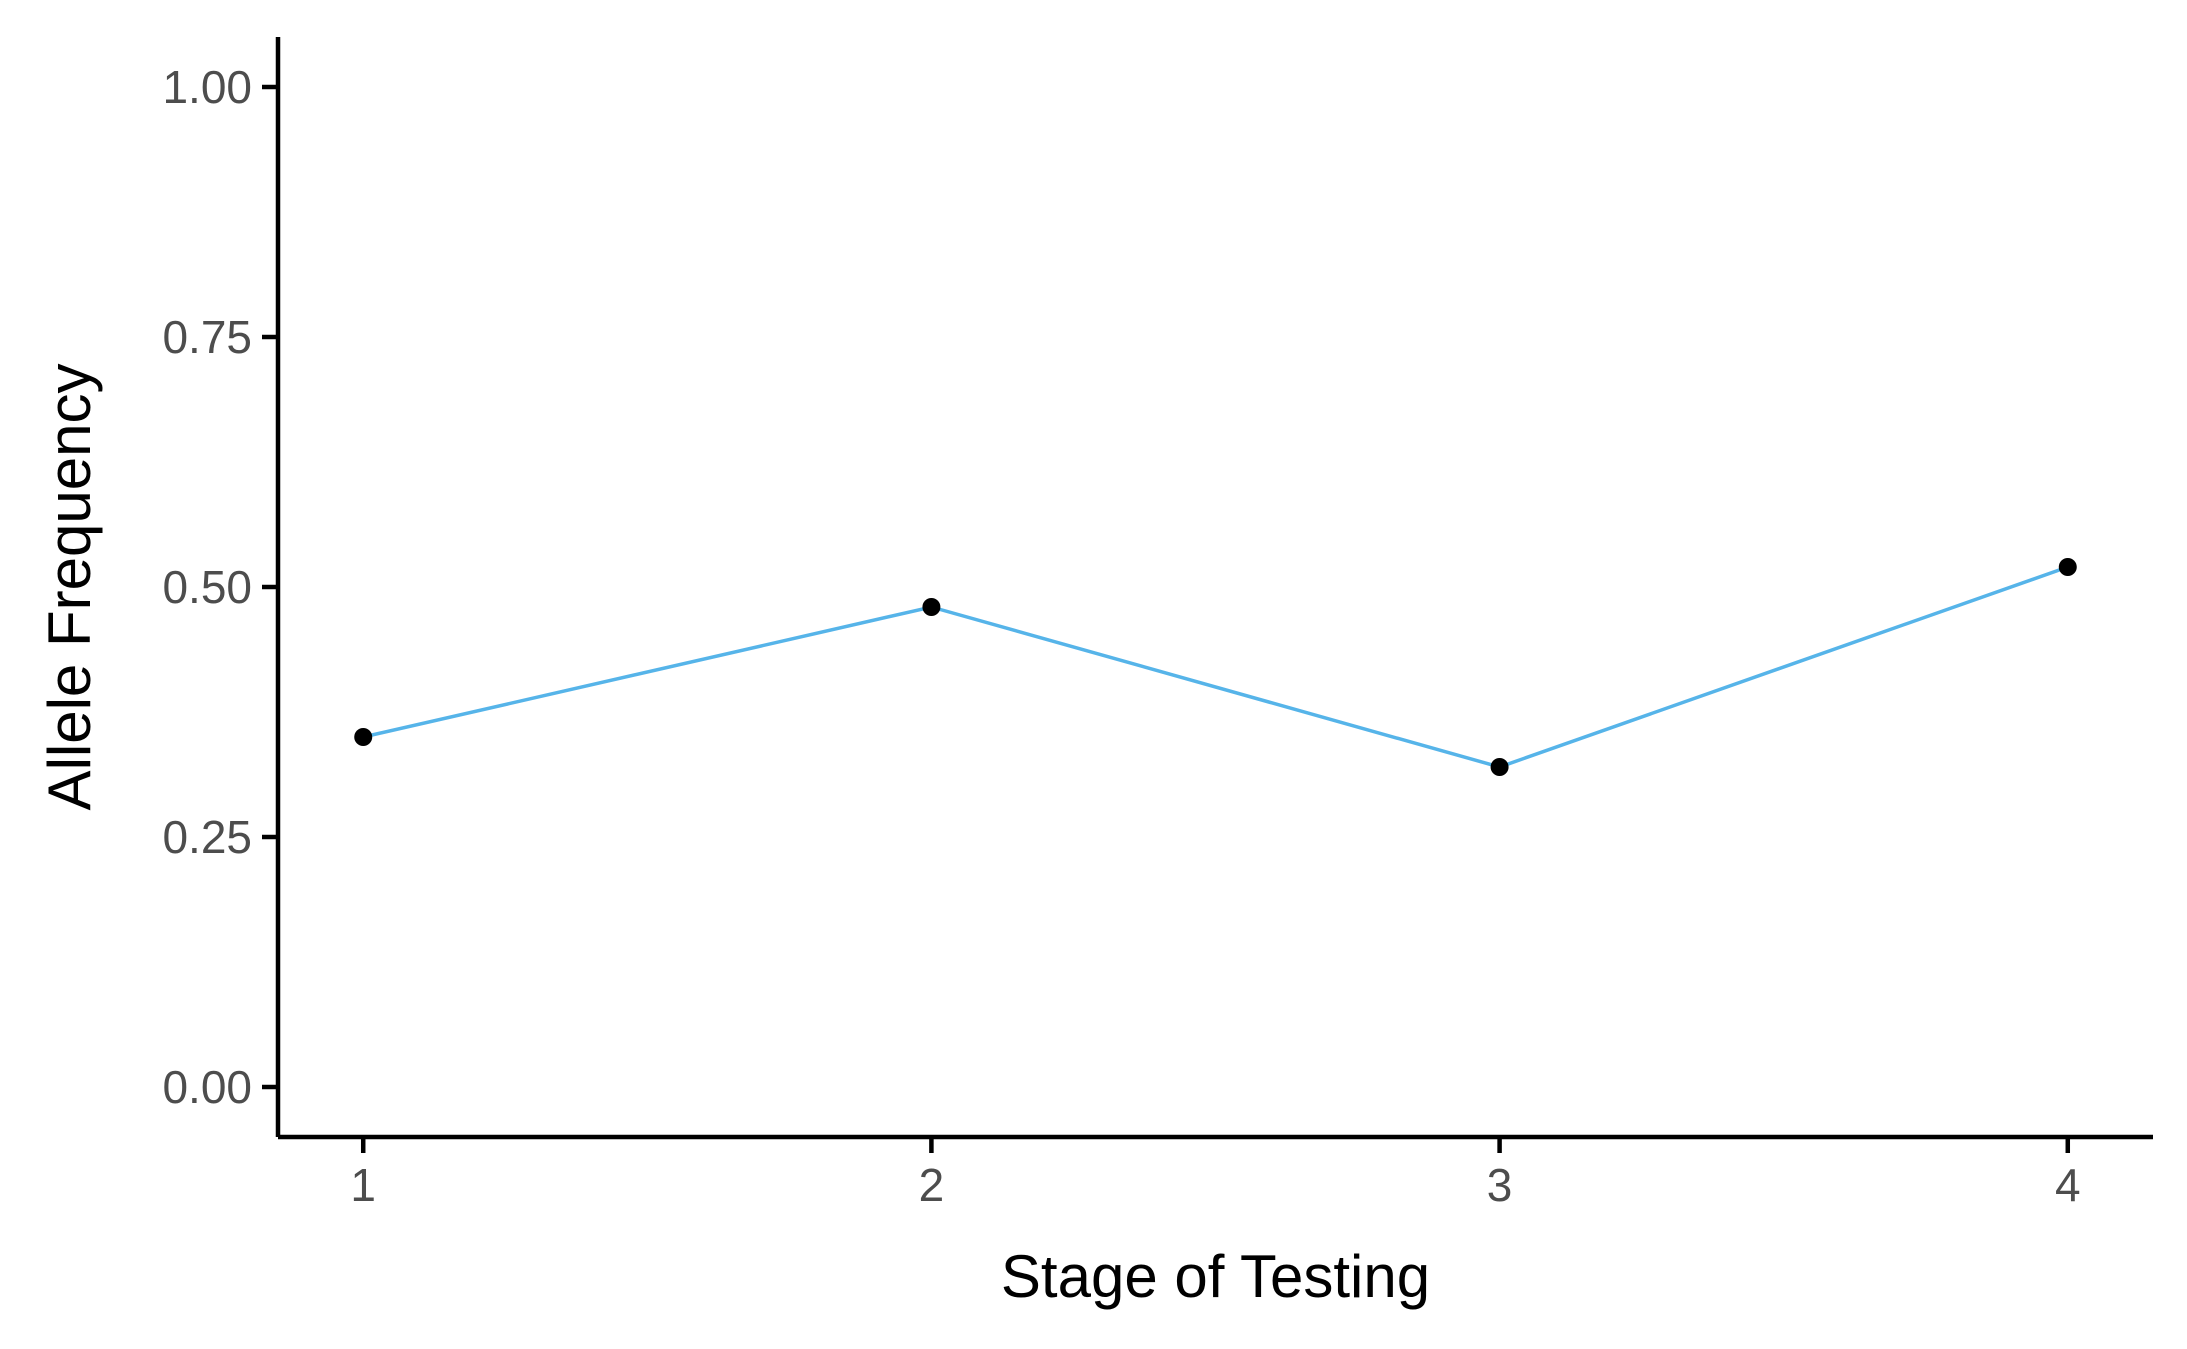  What do you see at coordinates (207, 1087) in the screenshot?
I see `y-tick-label: 0.00` at bounding box center [207, 1087].